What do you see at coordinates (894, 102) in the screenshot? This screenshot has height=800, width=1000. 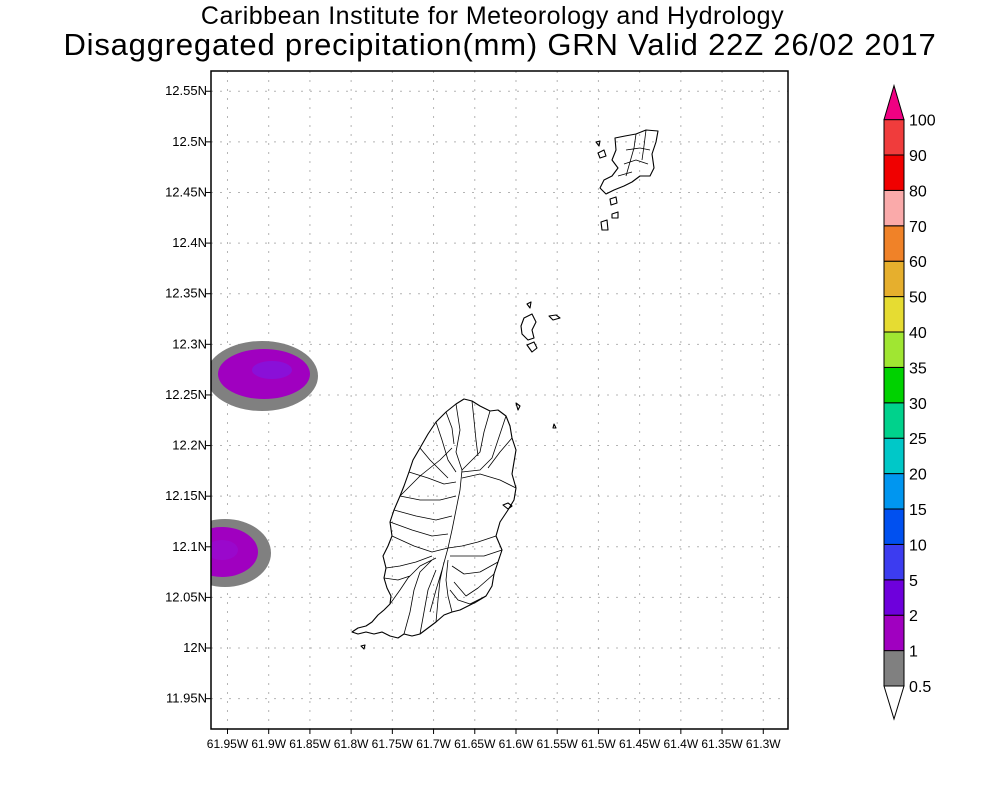 I see `legend-arrow-high` at bounding box center [894, 102].